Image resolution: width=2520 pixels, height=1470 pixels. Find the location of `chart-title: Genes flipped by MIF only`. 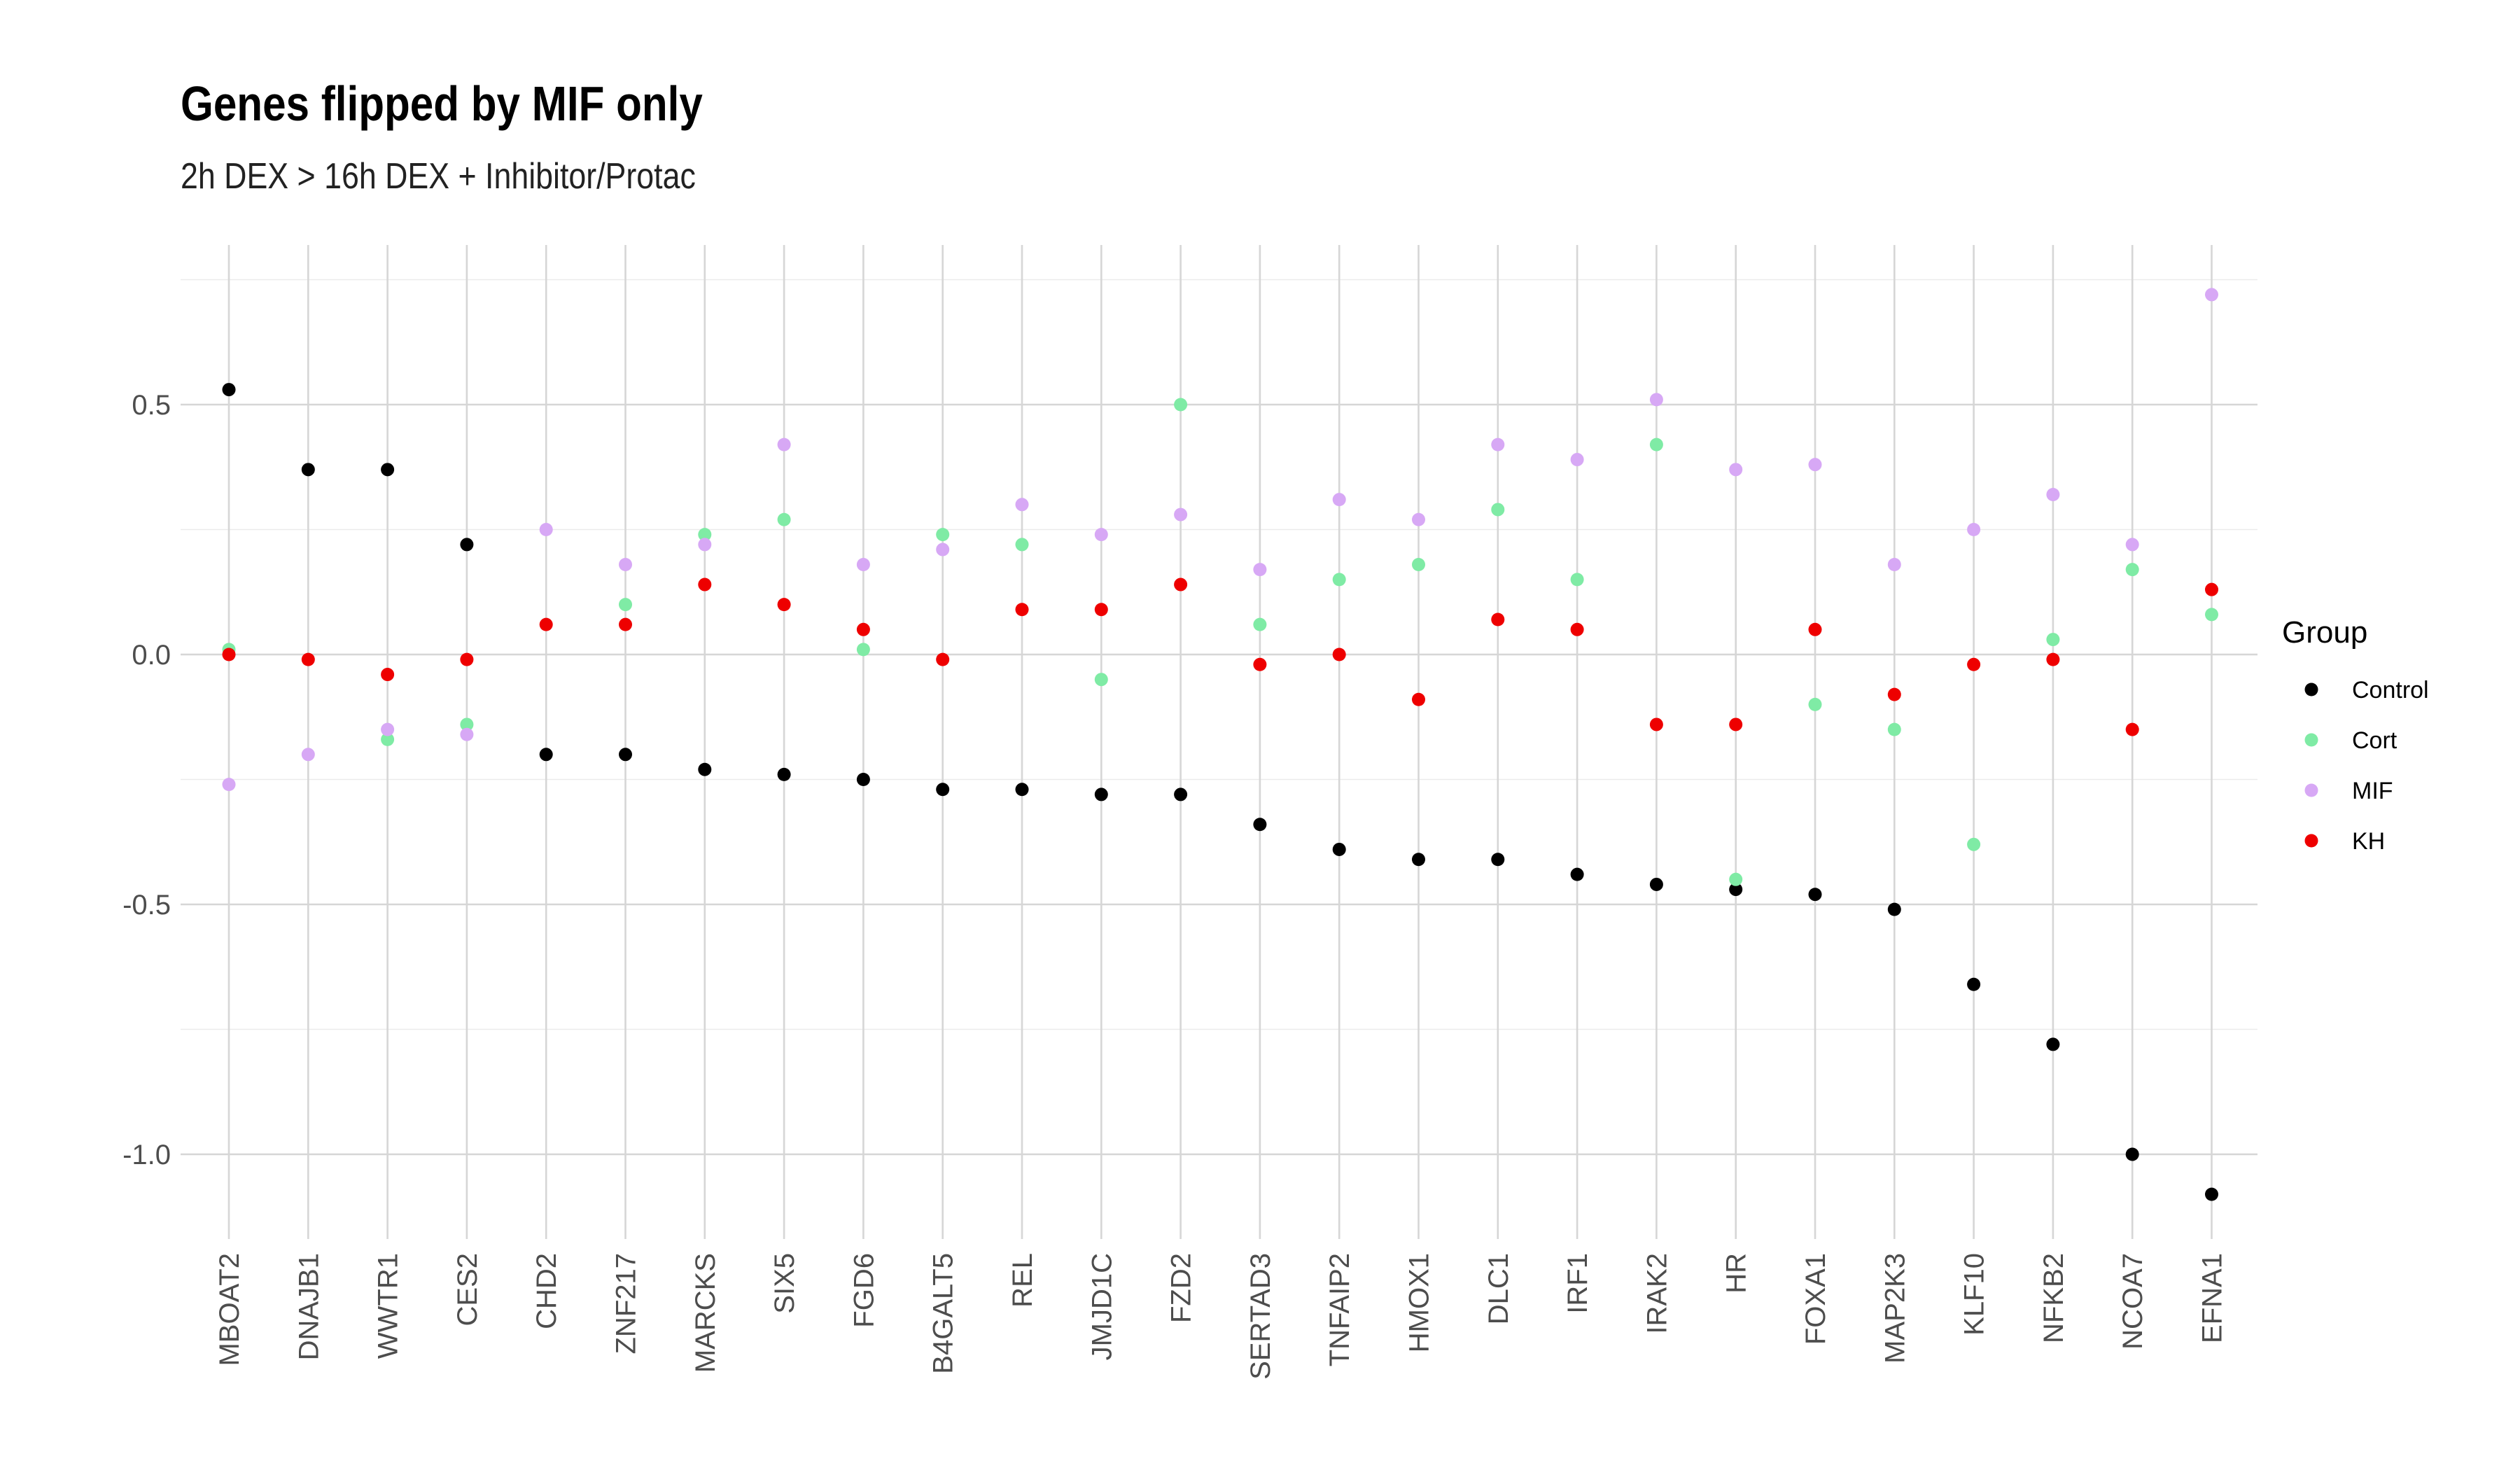

chart-title: Genes flipped by MIF only is located at coordinates (442, 103).